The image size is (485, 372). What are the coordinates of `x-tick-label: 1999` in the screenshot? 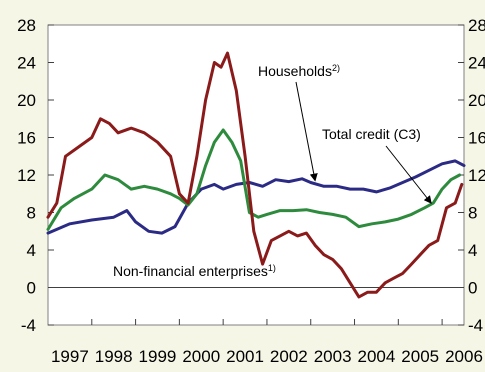 It's located at (158, 356).